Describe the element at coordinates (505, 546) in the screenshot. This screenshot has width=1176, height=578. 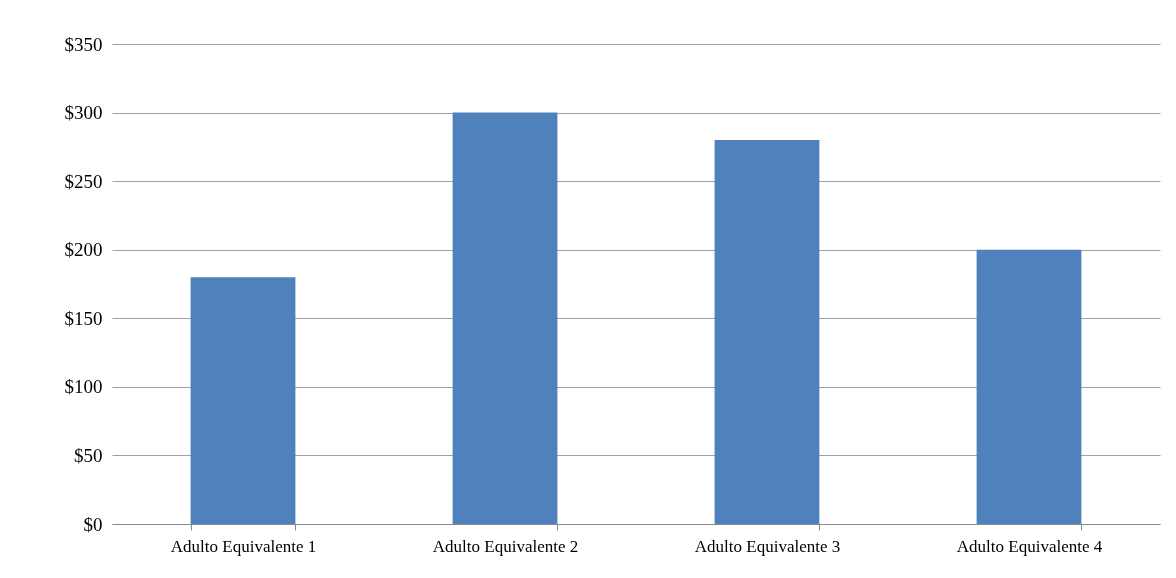
I see `x-tick-label: Adulto Equivalente 2` at that location.